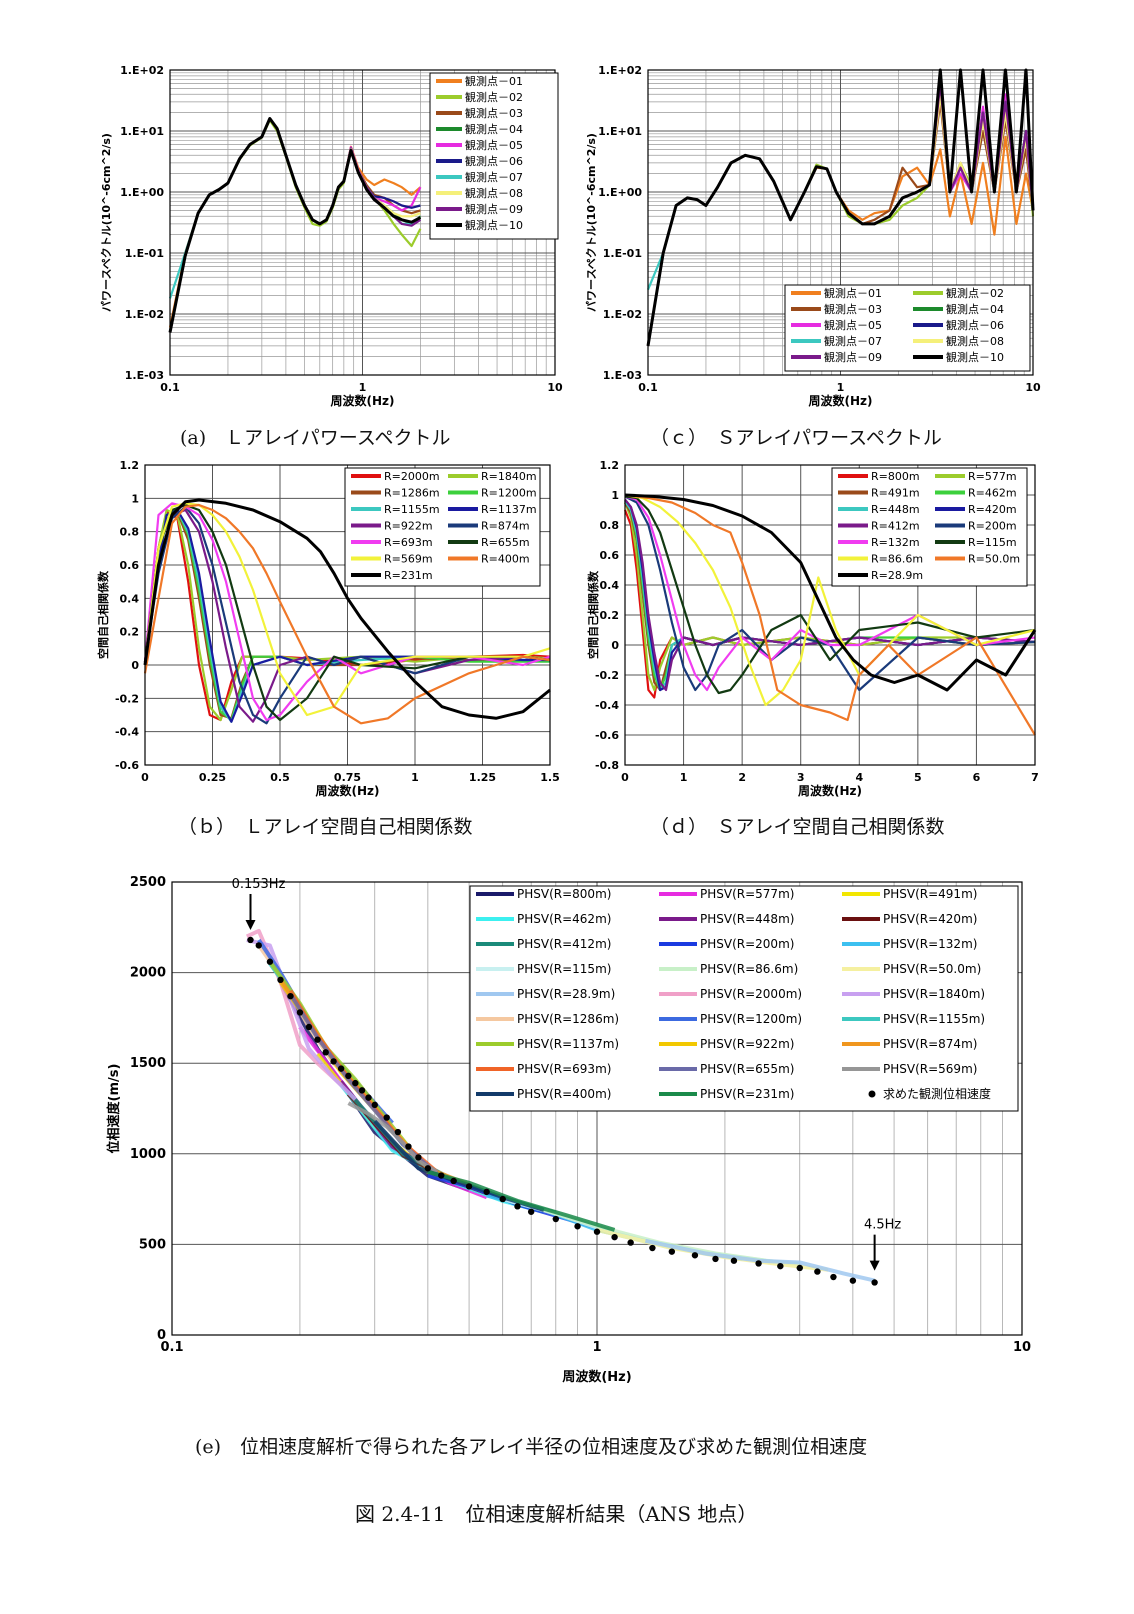 This screenshot has width=1134, height=1614. I want to click on legend-label: R=50.0m, so click(994, 559).